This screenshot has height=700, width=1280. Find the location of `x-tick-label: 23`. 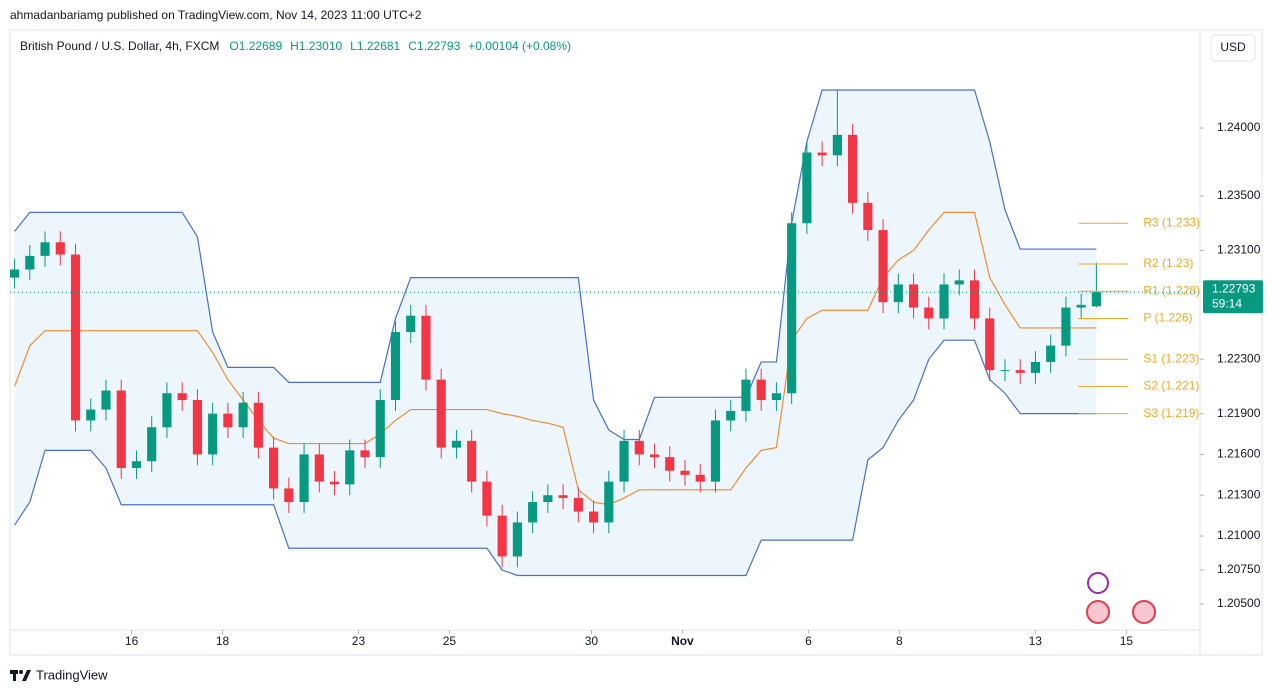

x-tick-label: 23 is located at coordinates (359, 641).